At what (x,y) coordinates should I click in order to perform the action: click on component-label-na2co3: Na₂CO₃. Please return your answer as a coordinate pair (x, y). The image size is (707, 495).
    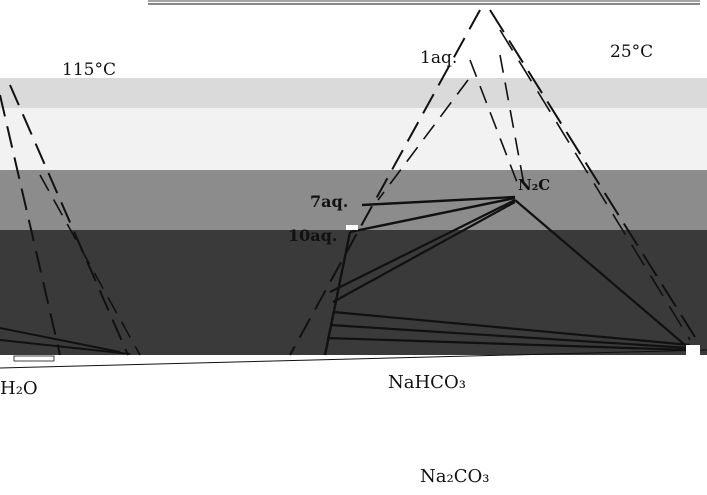
    Looking at the image, I should click on (455, 476).